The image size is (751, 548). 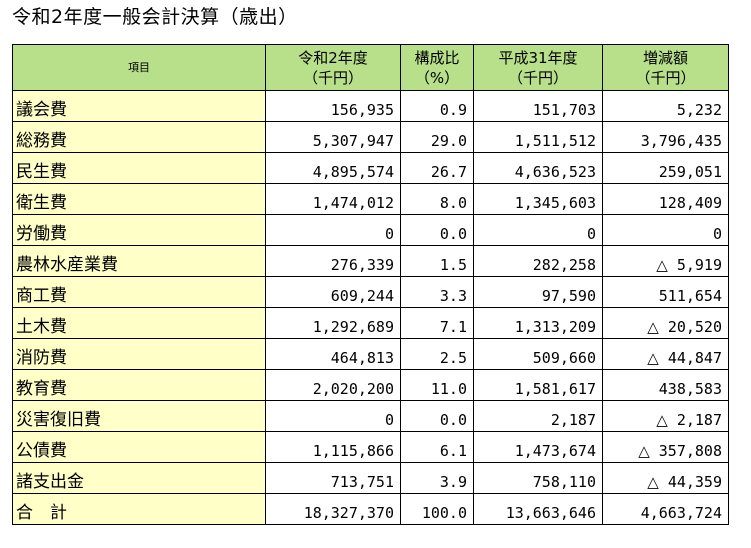 I want to click on row-diff: △ 357,808, so click(x=665, y=447).